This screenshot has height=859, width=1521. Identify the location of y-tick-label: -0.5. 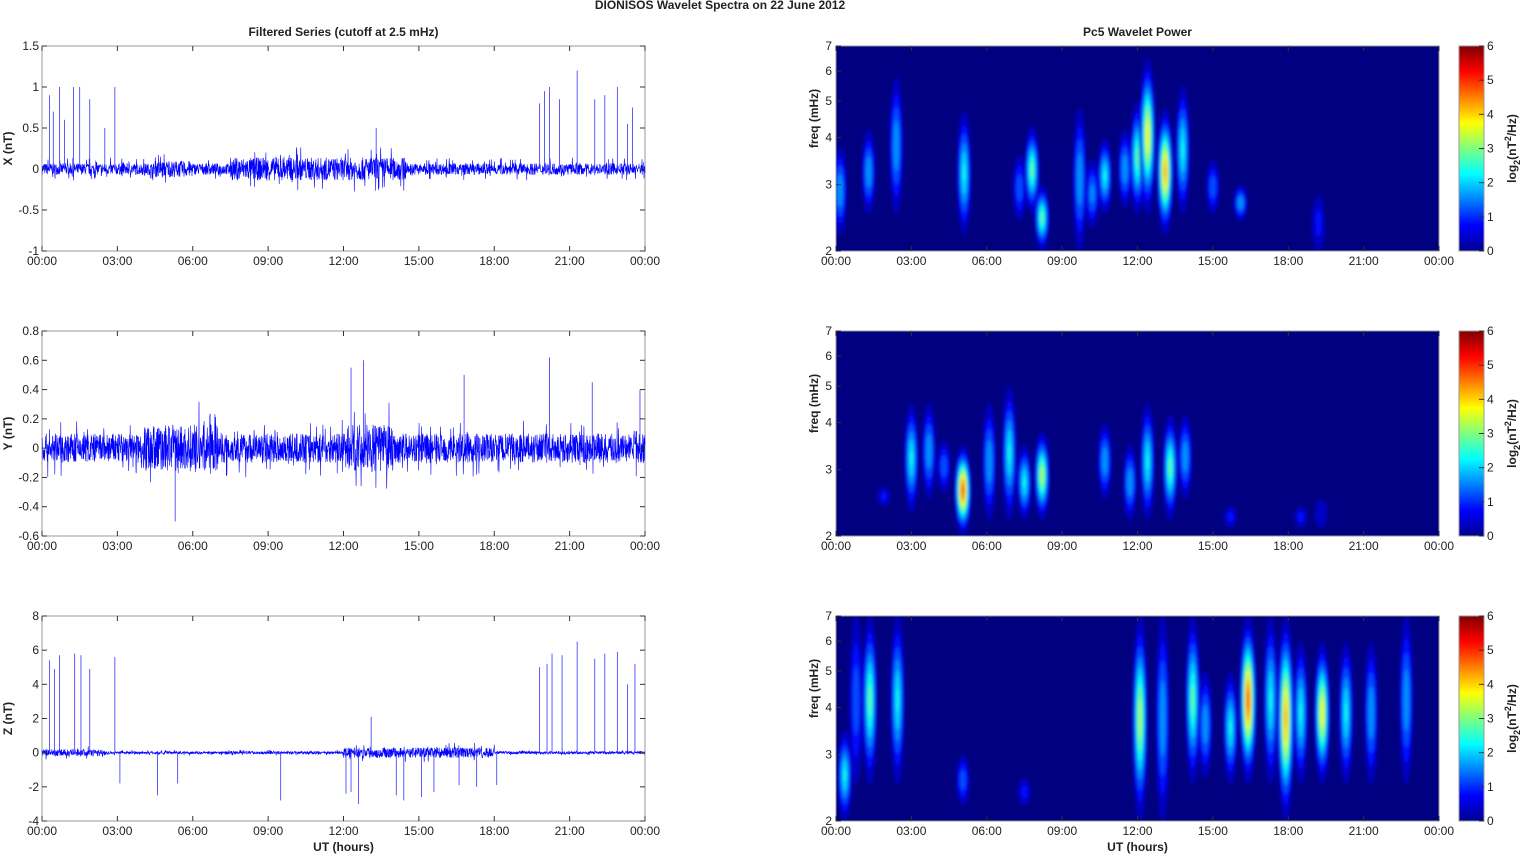
(28, 210).